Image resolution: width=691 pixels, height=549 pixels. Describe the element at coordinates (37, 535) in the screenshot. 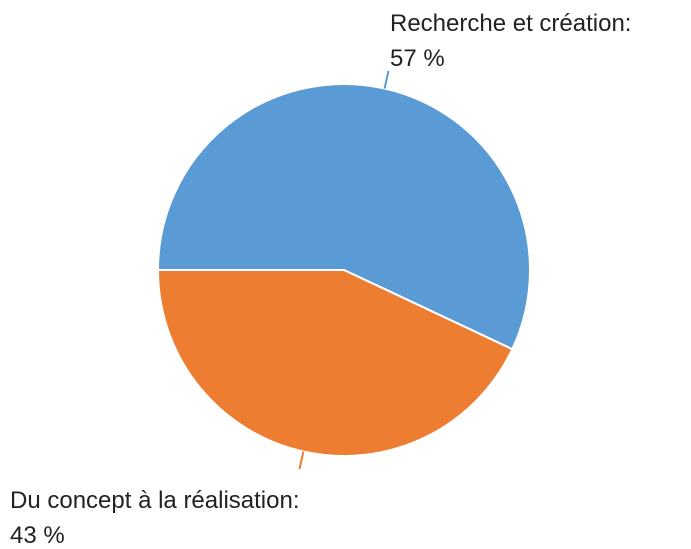

I see `slice-value-label: 43 %` at that location.